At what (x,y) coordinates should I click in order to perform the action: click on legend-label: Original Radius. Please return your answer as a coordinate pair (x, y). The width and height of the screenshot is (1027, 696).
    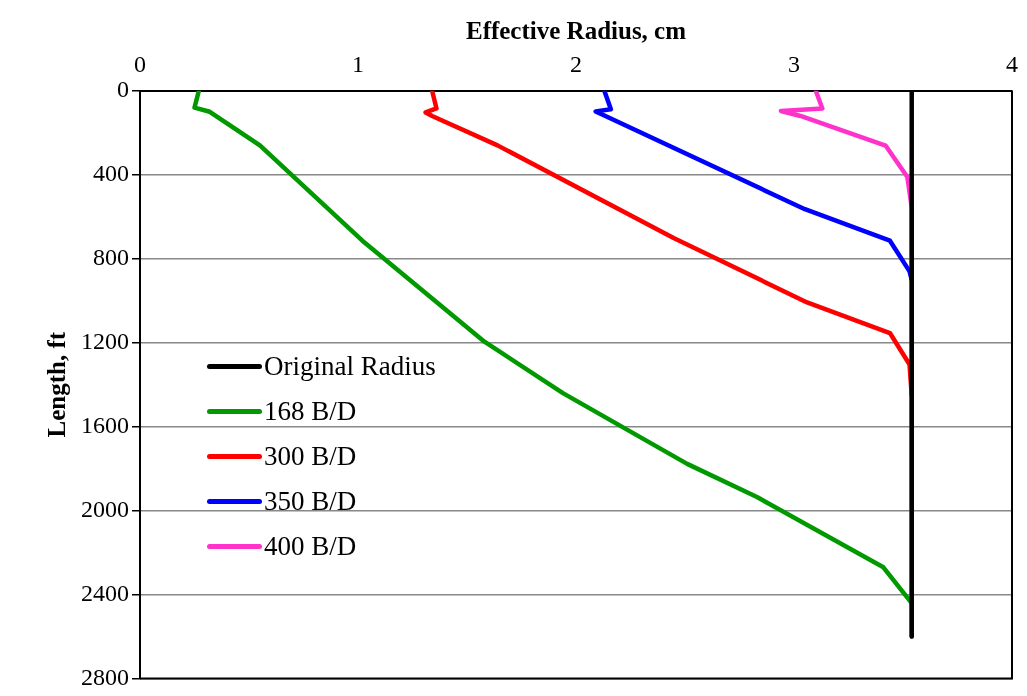
    Looking at the image, I should click on (350, 366).